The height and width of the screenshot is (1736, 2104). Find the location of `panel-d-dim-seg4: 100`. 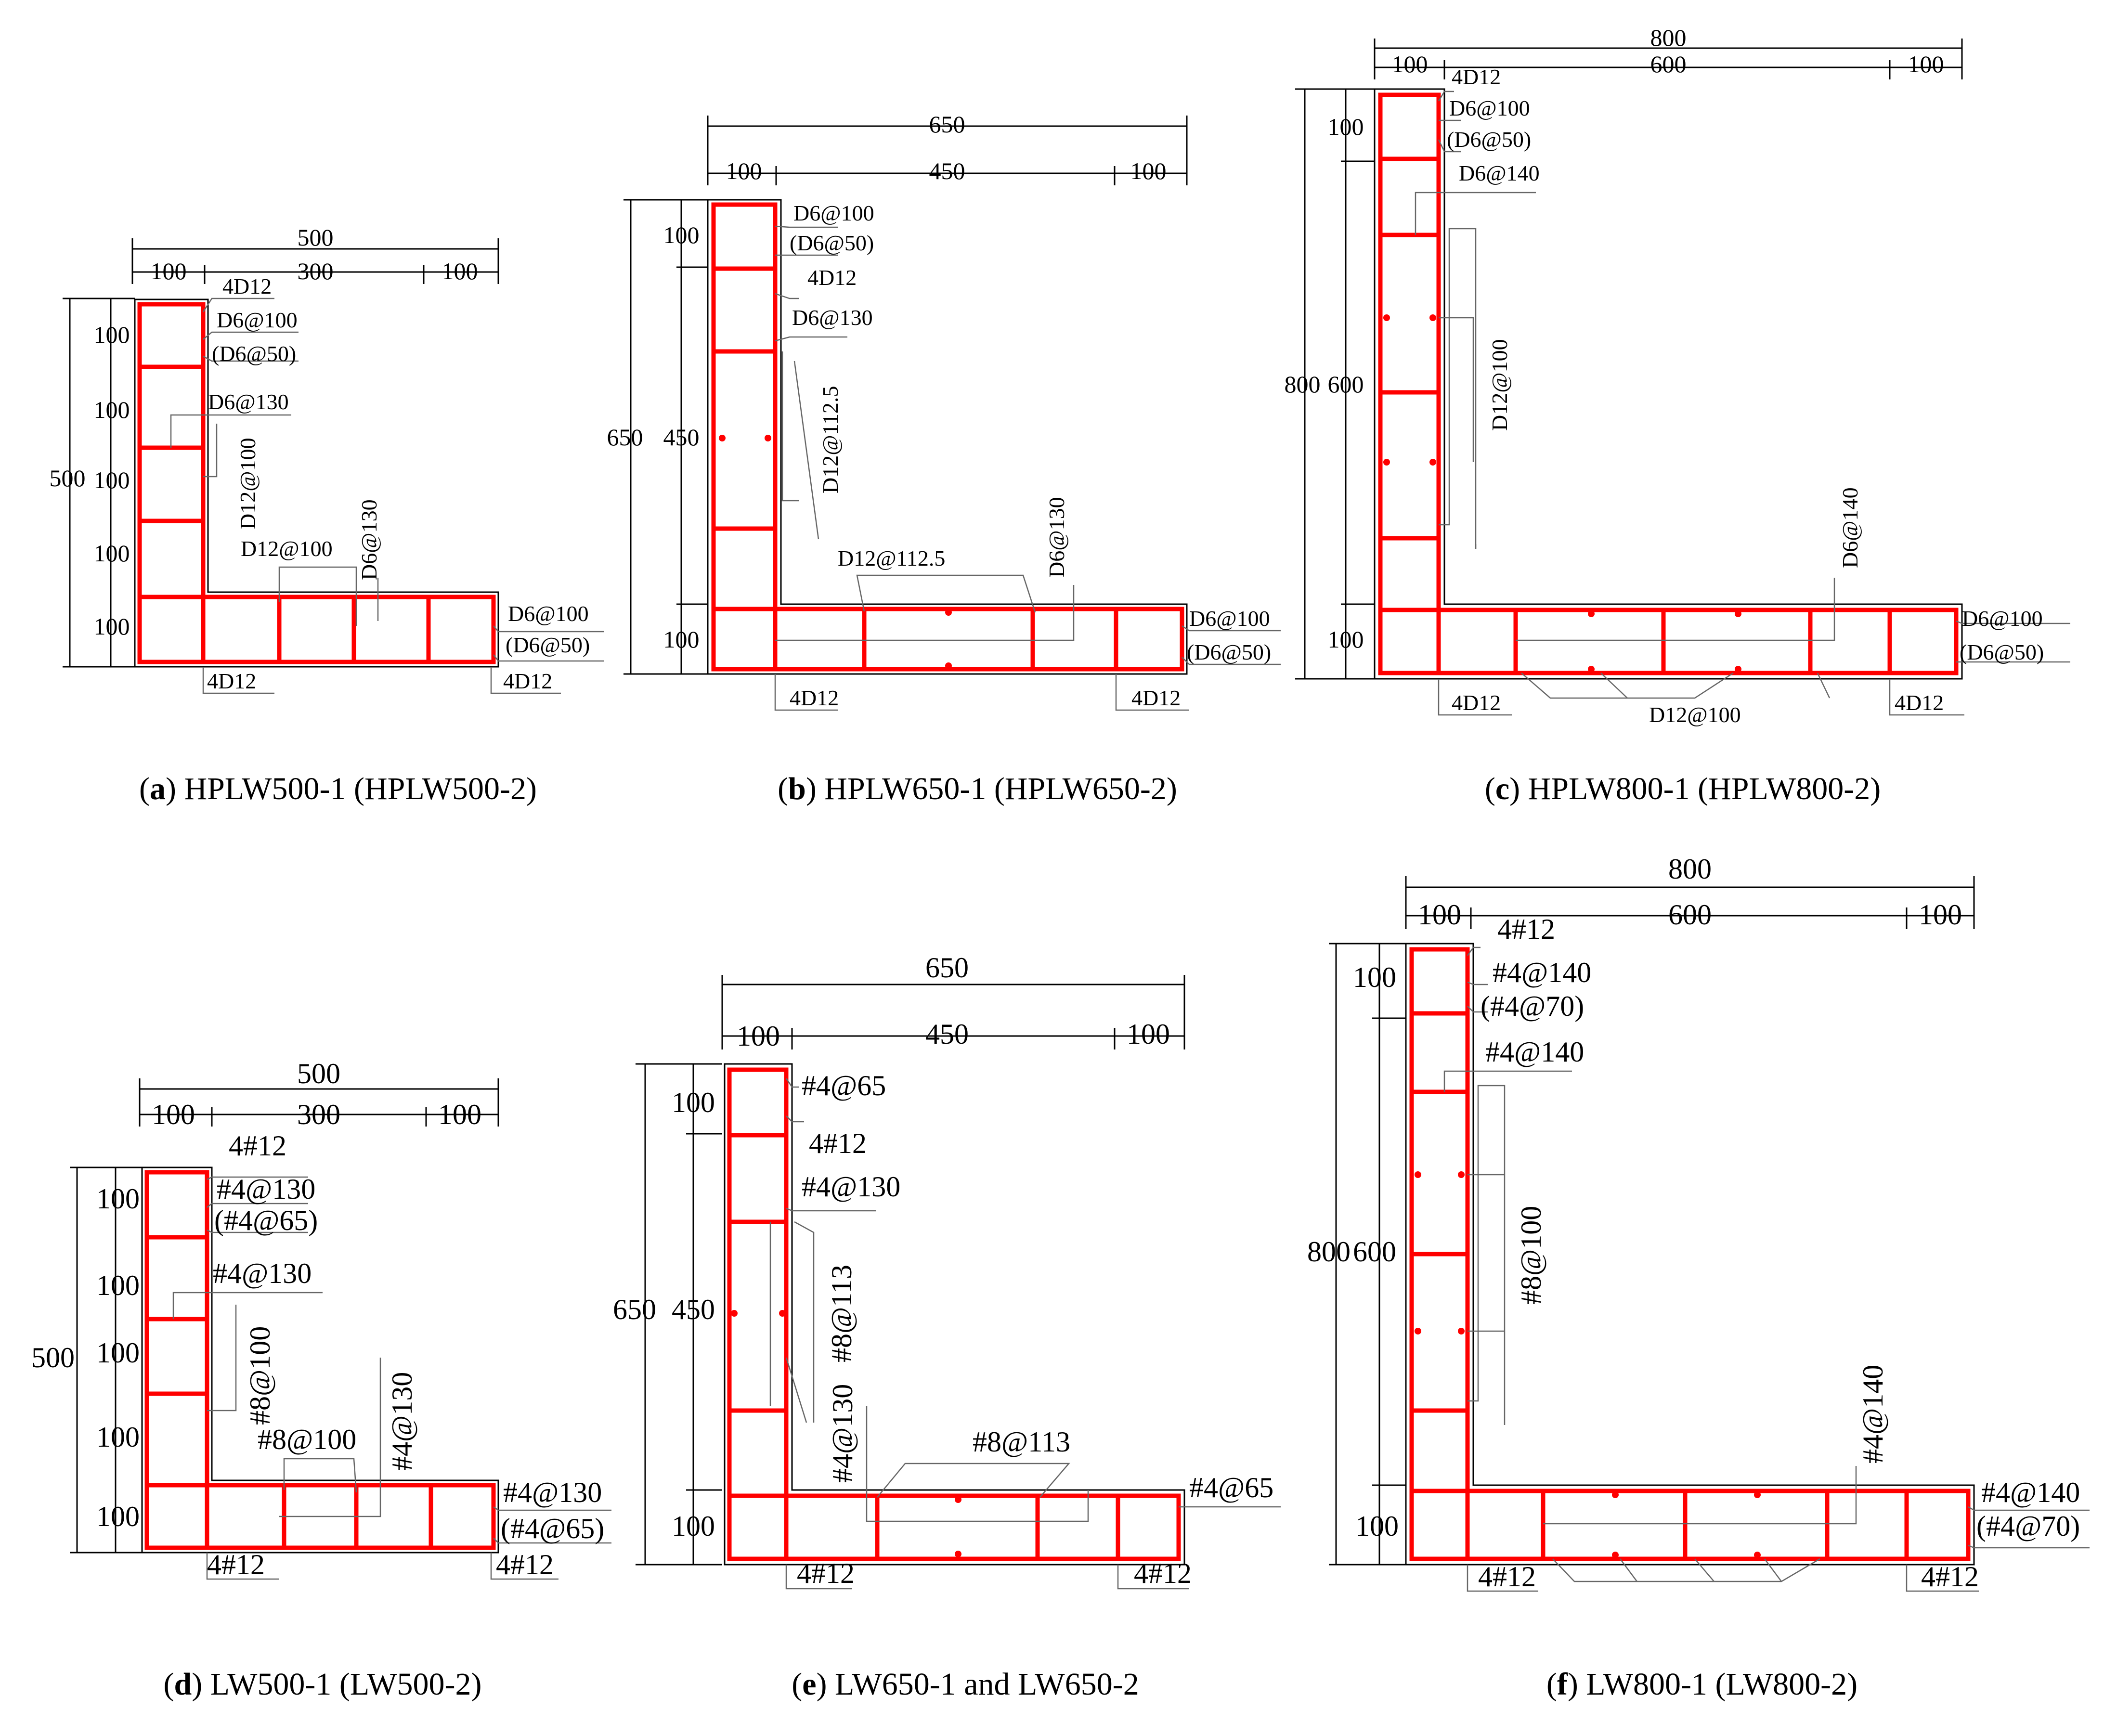

panel-d-dim-seg4: 100 is located at coordinates (118, 1437).